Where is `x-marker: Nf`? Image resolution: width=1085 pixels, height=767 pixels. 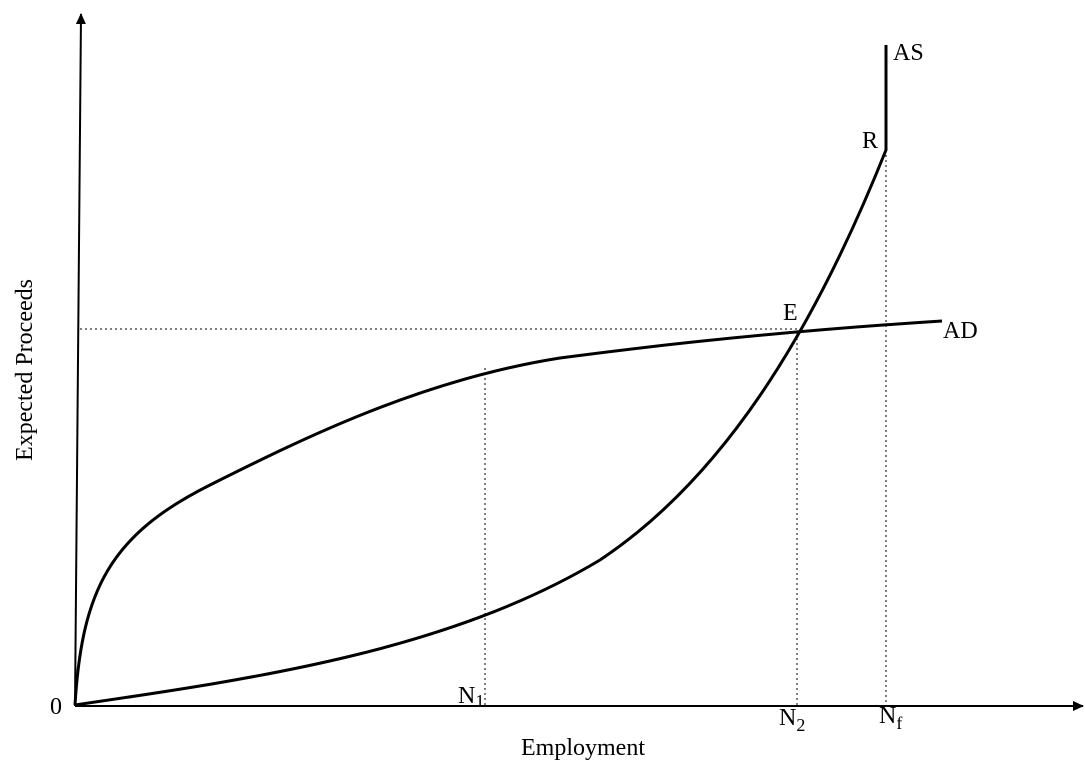 x-marker: Nf is located at coordinates (890, 718).